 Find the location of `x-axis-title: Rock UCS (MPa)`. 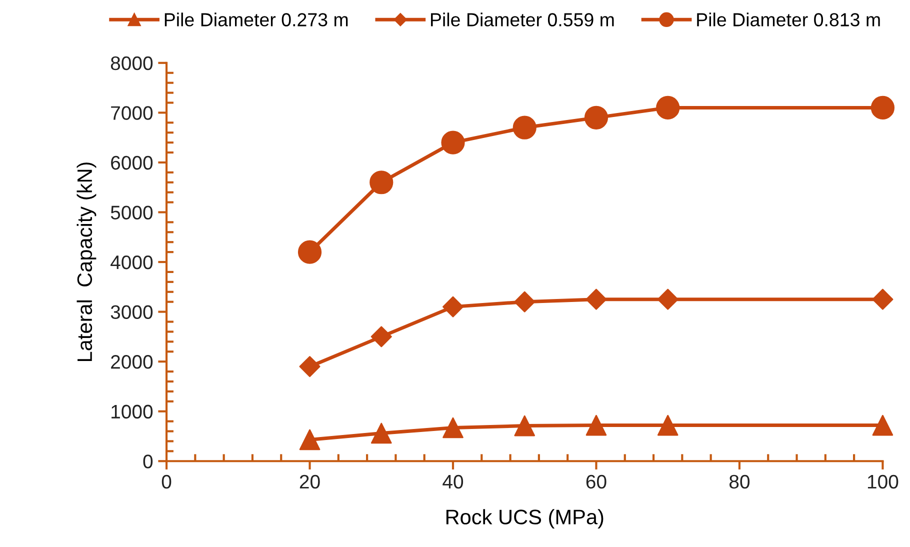

x-axis-title: Rock UCS (MPa) is located at coordinates (525, 519).